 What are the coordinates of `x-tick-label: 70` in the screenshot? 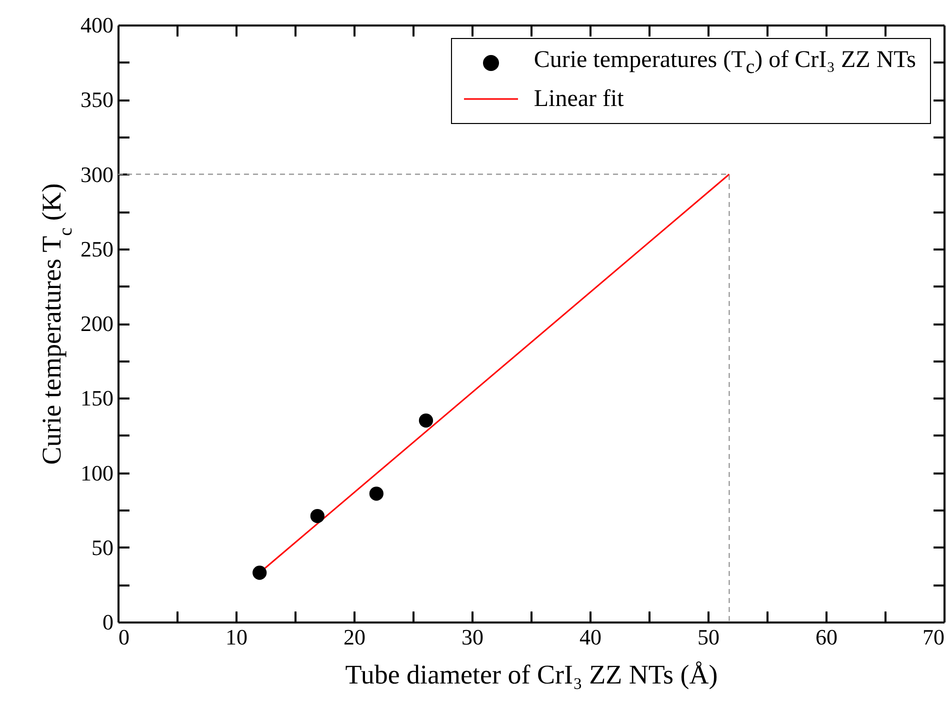 It's located at (933, 637).